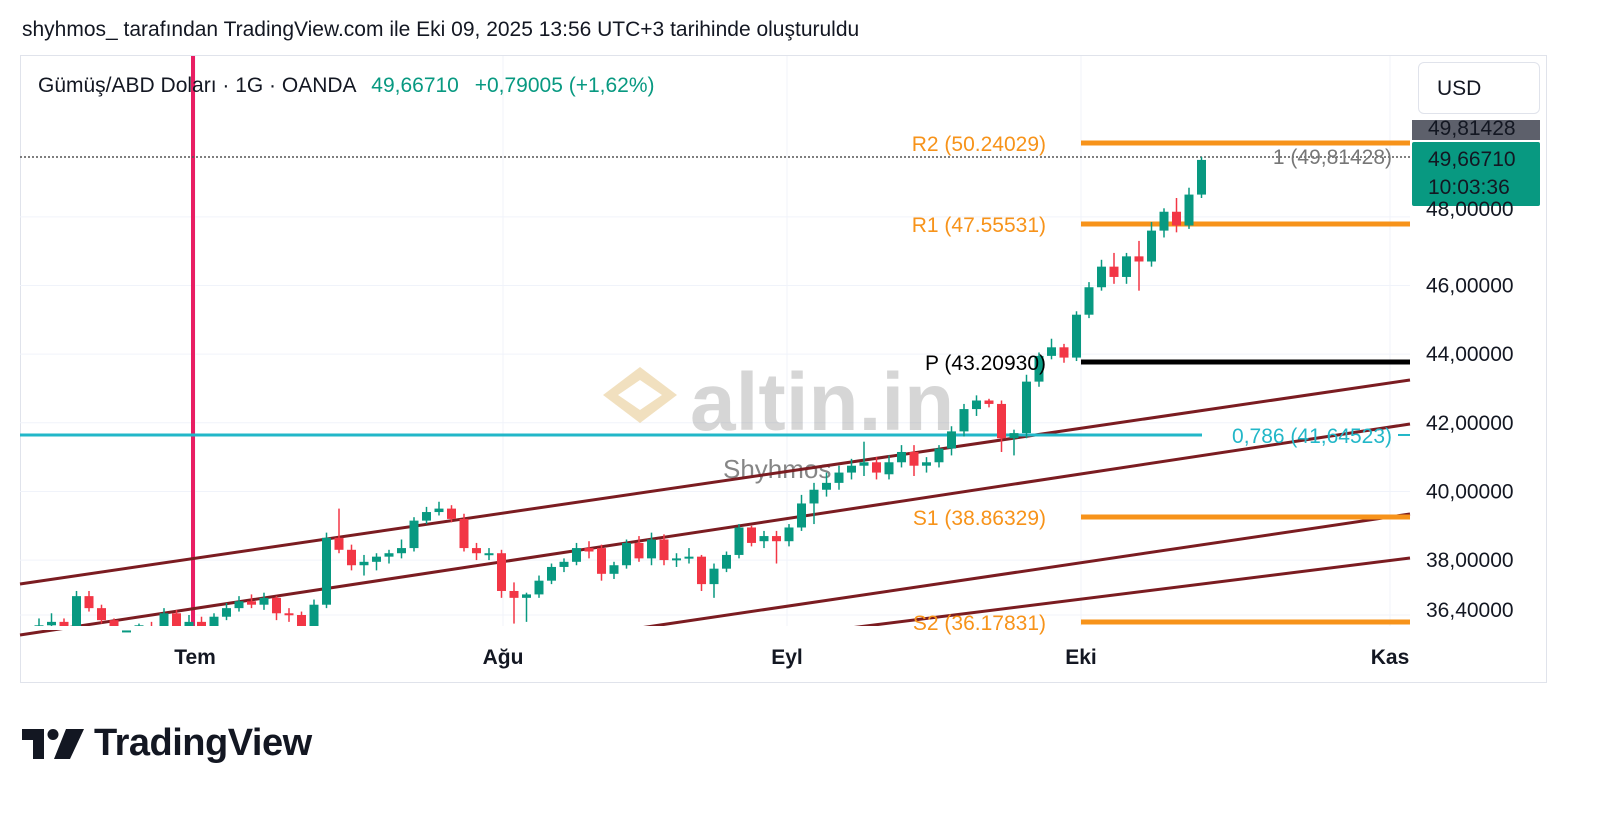 This screenshot has height=821, width=1600. Describe the element at coordinates (985, 363) in the screenshot. I see `pivot-label: P (43.20930)` at that location.